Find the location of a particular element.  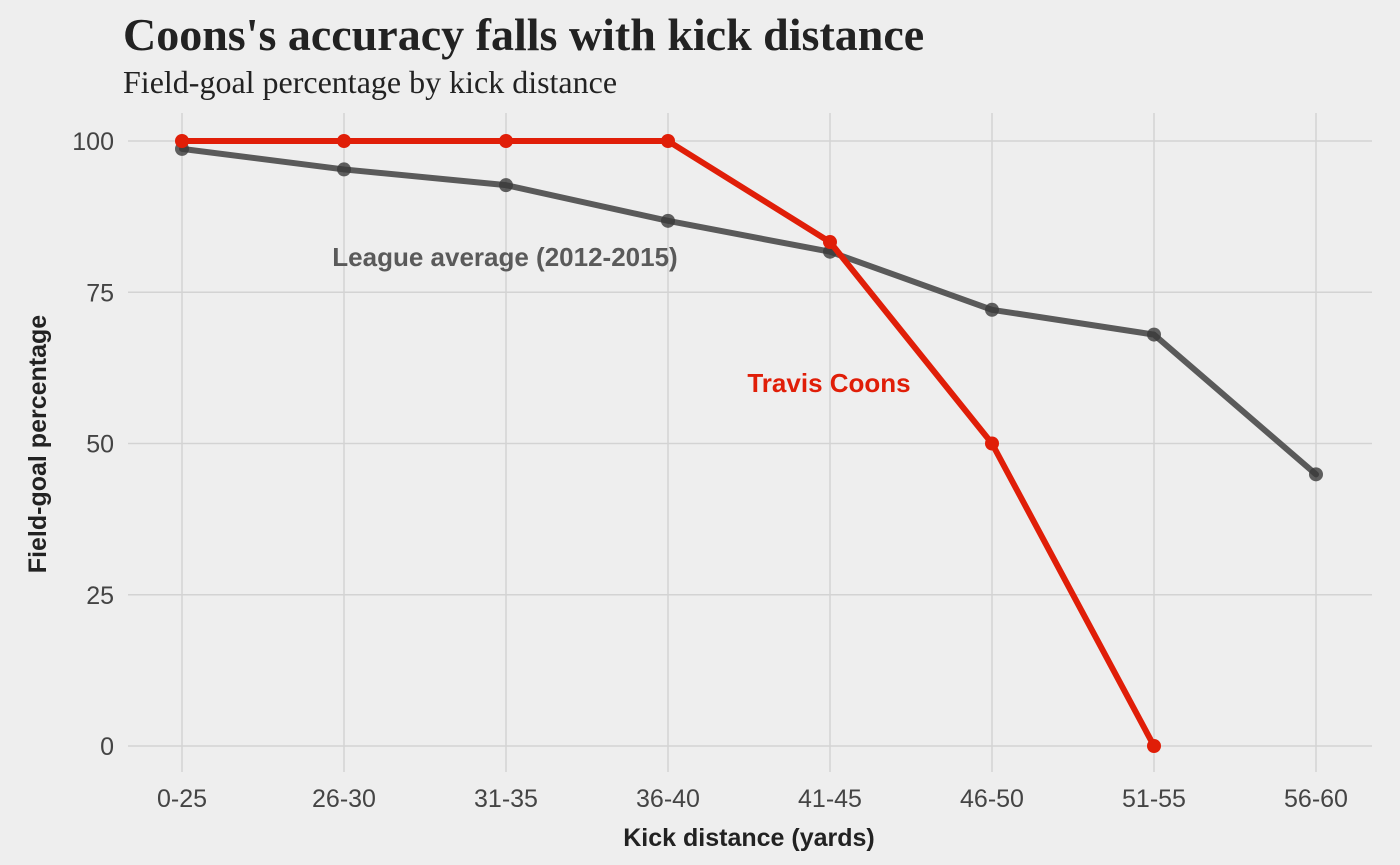

x-tick-label: 26-30 is located at coordinates (344, 799).